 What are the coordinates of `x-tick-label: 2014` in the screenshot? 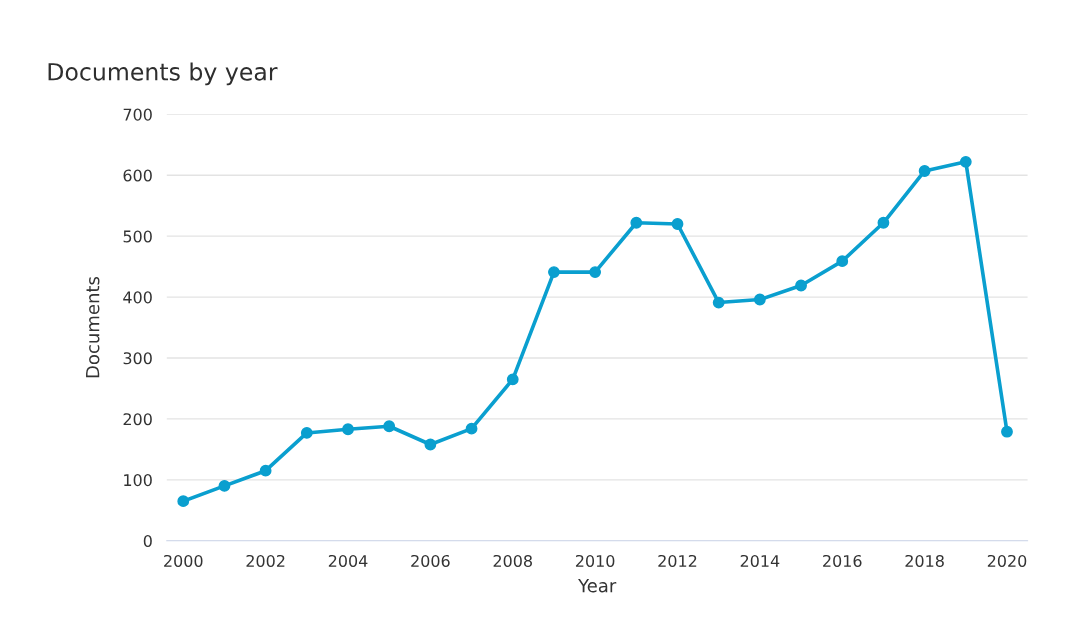 It's located at (760, 560).